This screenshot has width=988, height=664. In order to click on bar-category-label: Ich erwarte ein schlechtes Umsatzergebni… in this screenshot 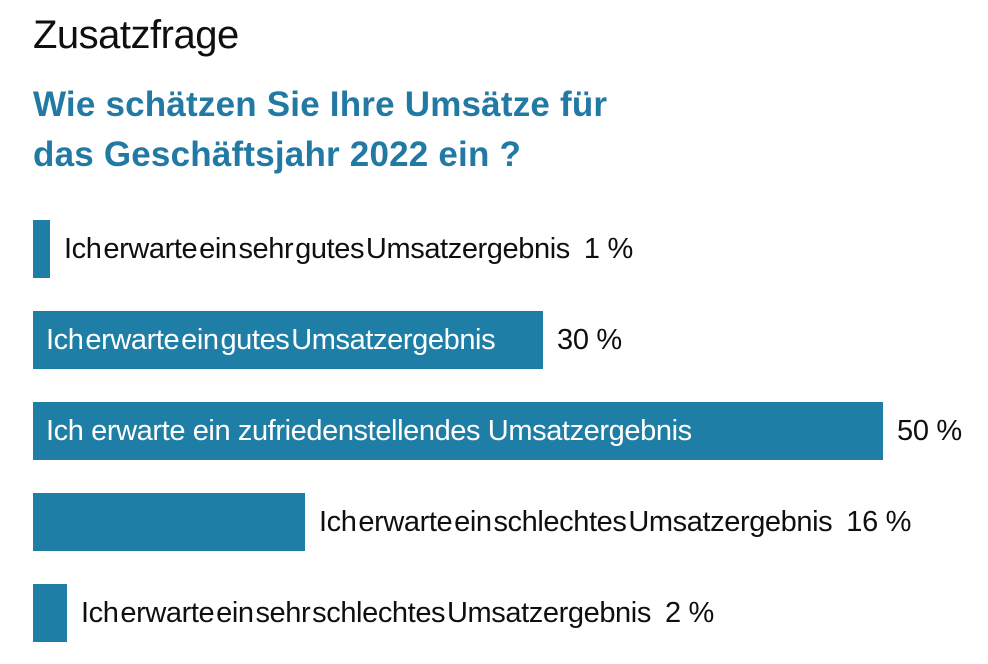, I will do `click(576, 521)`.